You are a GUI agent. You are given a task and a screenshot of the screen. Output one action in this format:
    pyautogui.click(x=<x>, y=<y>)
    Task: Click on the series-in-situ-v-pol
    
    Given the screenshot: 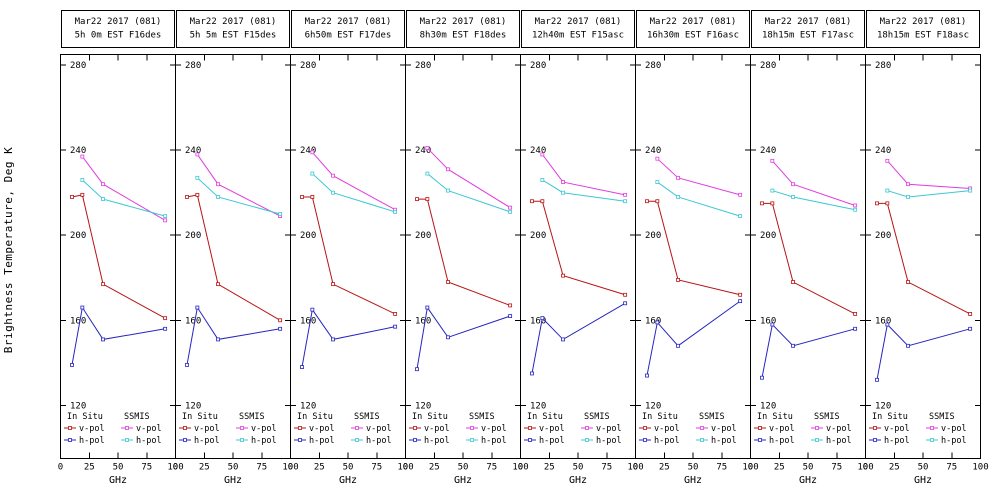 What is the action you would take?
    pyautogui.click(x=809, y=258)
    